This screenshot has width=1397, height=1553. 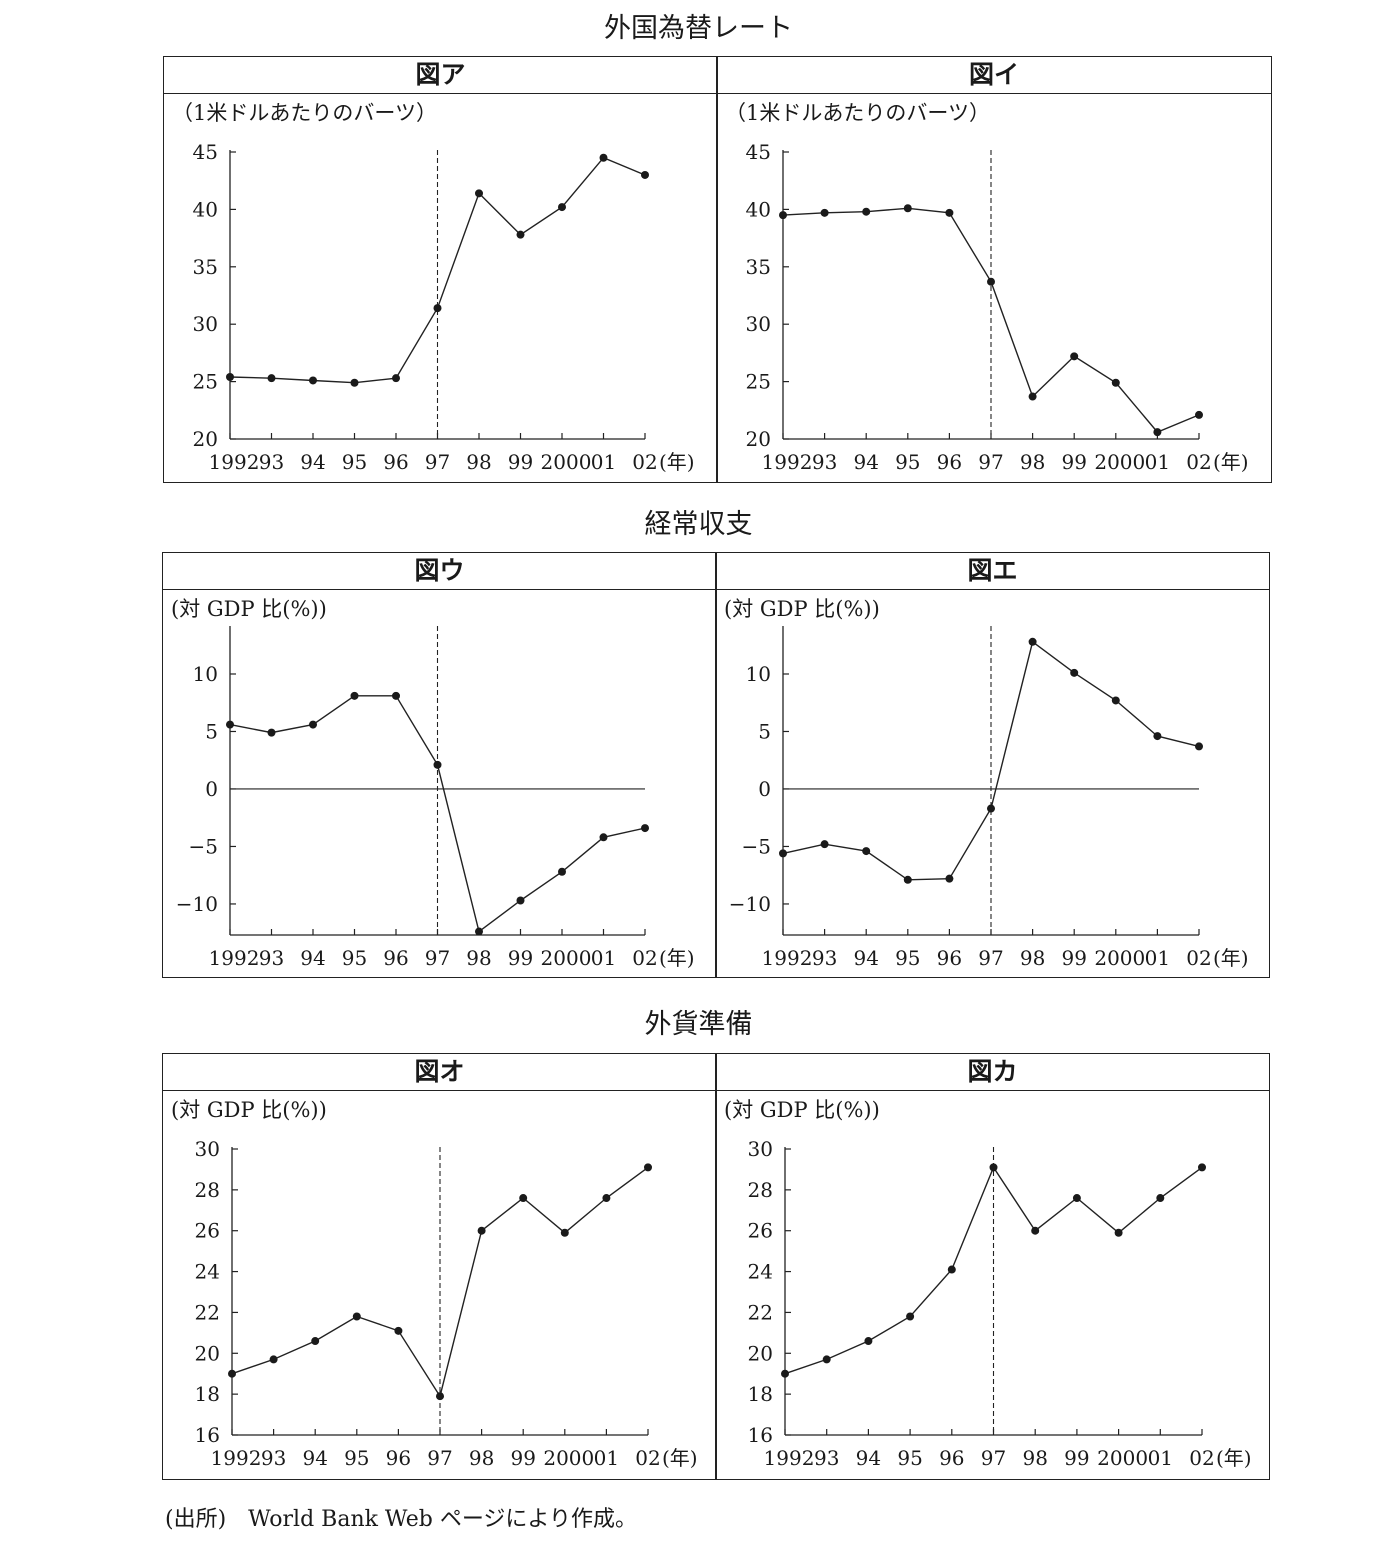 I want to click on y-tick-label: −5, so click(x=756, y=846).